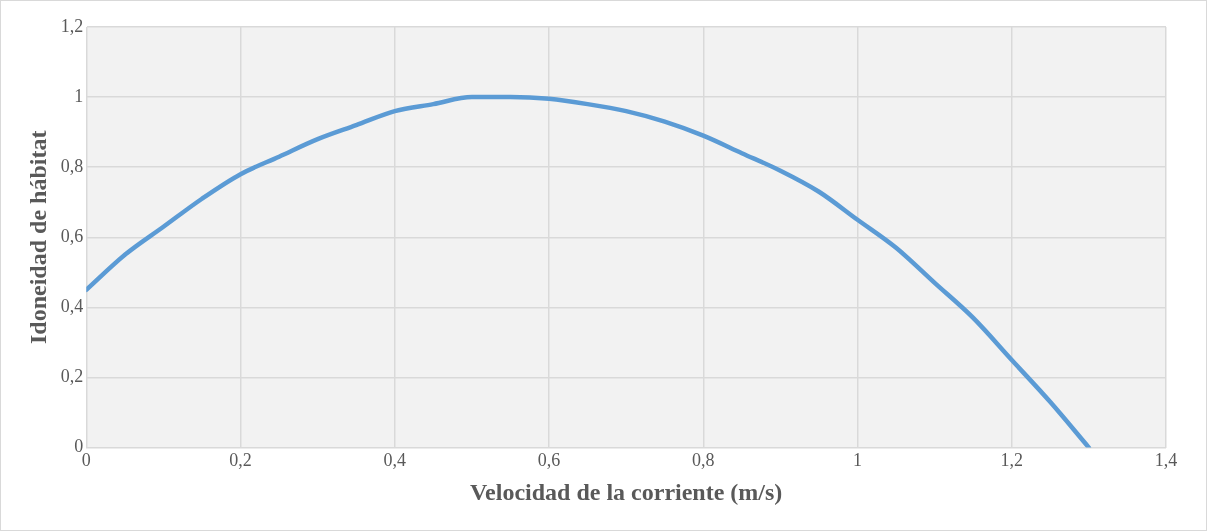 The width and height of the screenshot is (1207, 531). What do you see at coordinates (549, 460) in the screenshot?
I see `x-tick-label: 0,6` at bounding box center [549, 460].